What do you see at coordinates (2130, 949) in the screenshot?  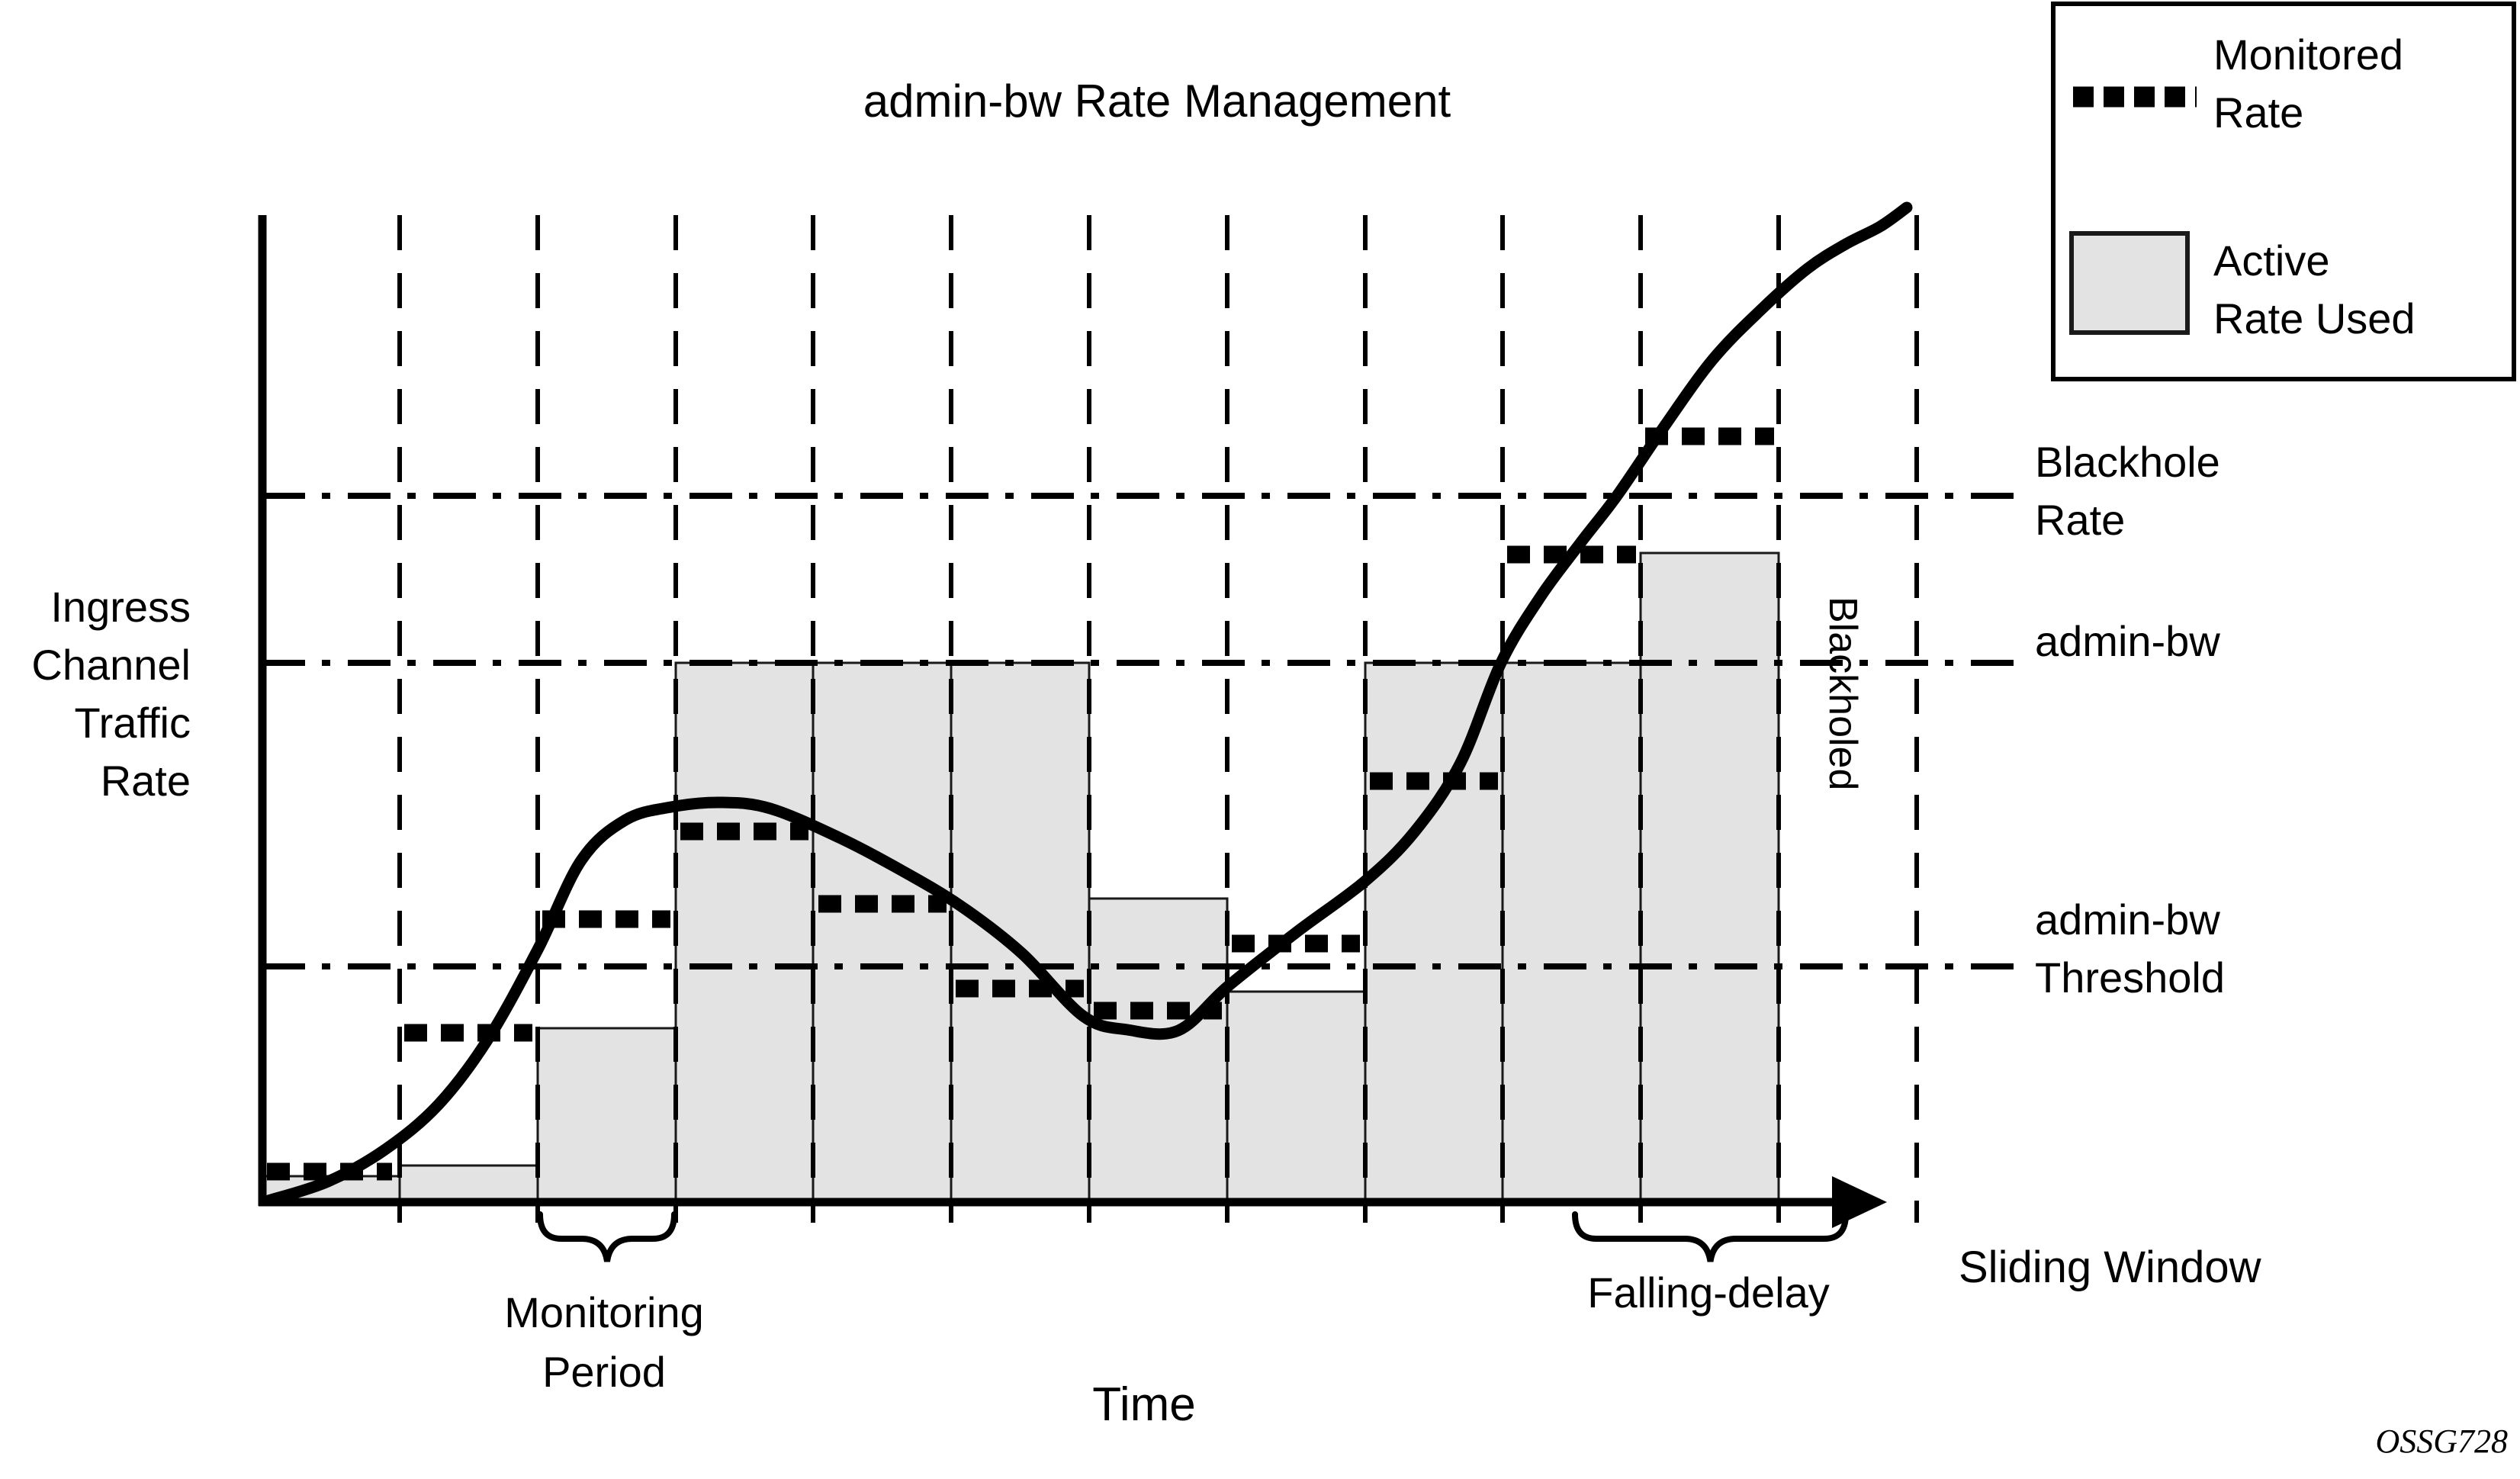 I see `admin-bw-threshold-label: admin-bw Threshold` at bounding box center [2130, 949].